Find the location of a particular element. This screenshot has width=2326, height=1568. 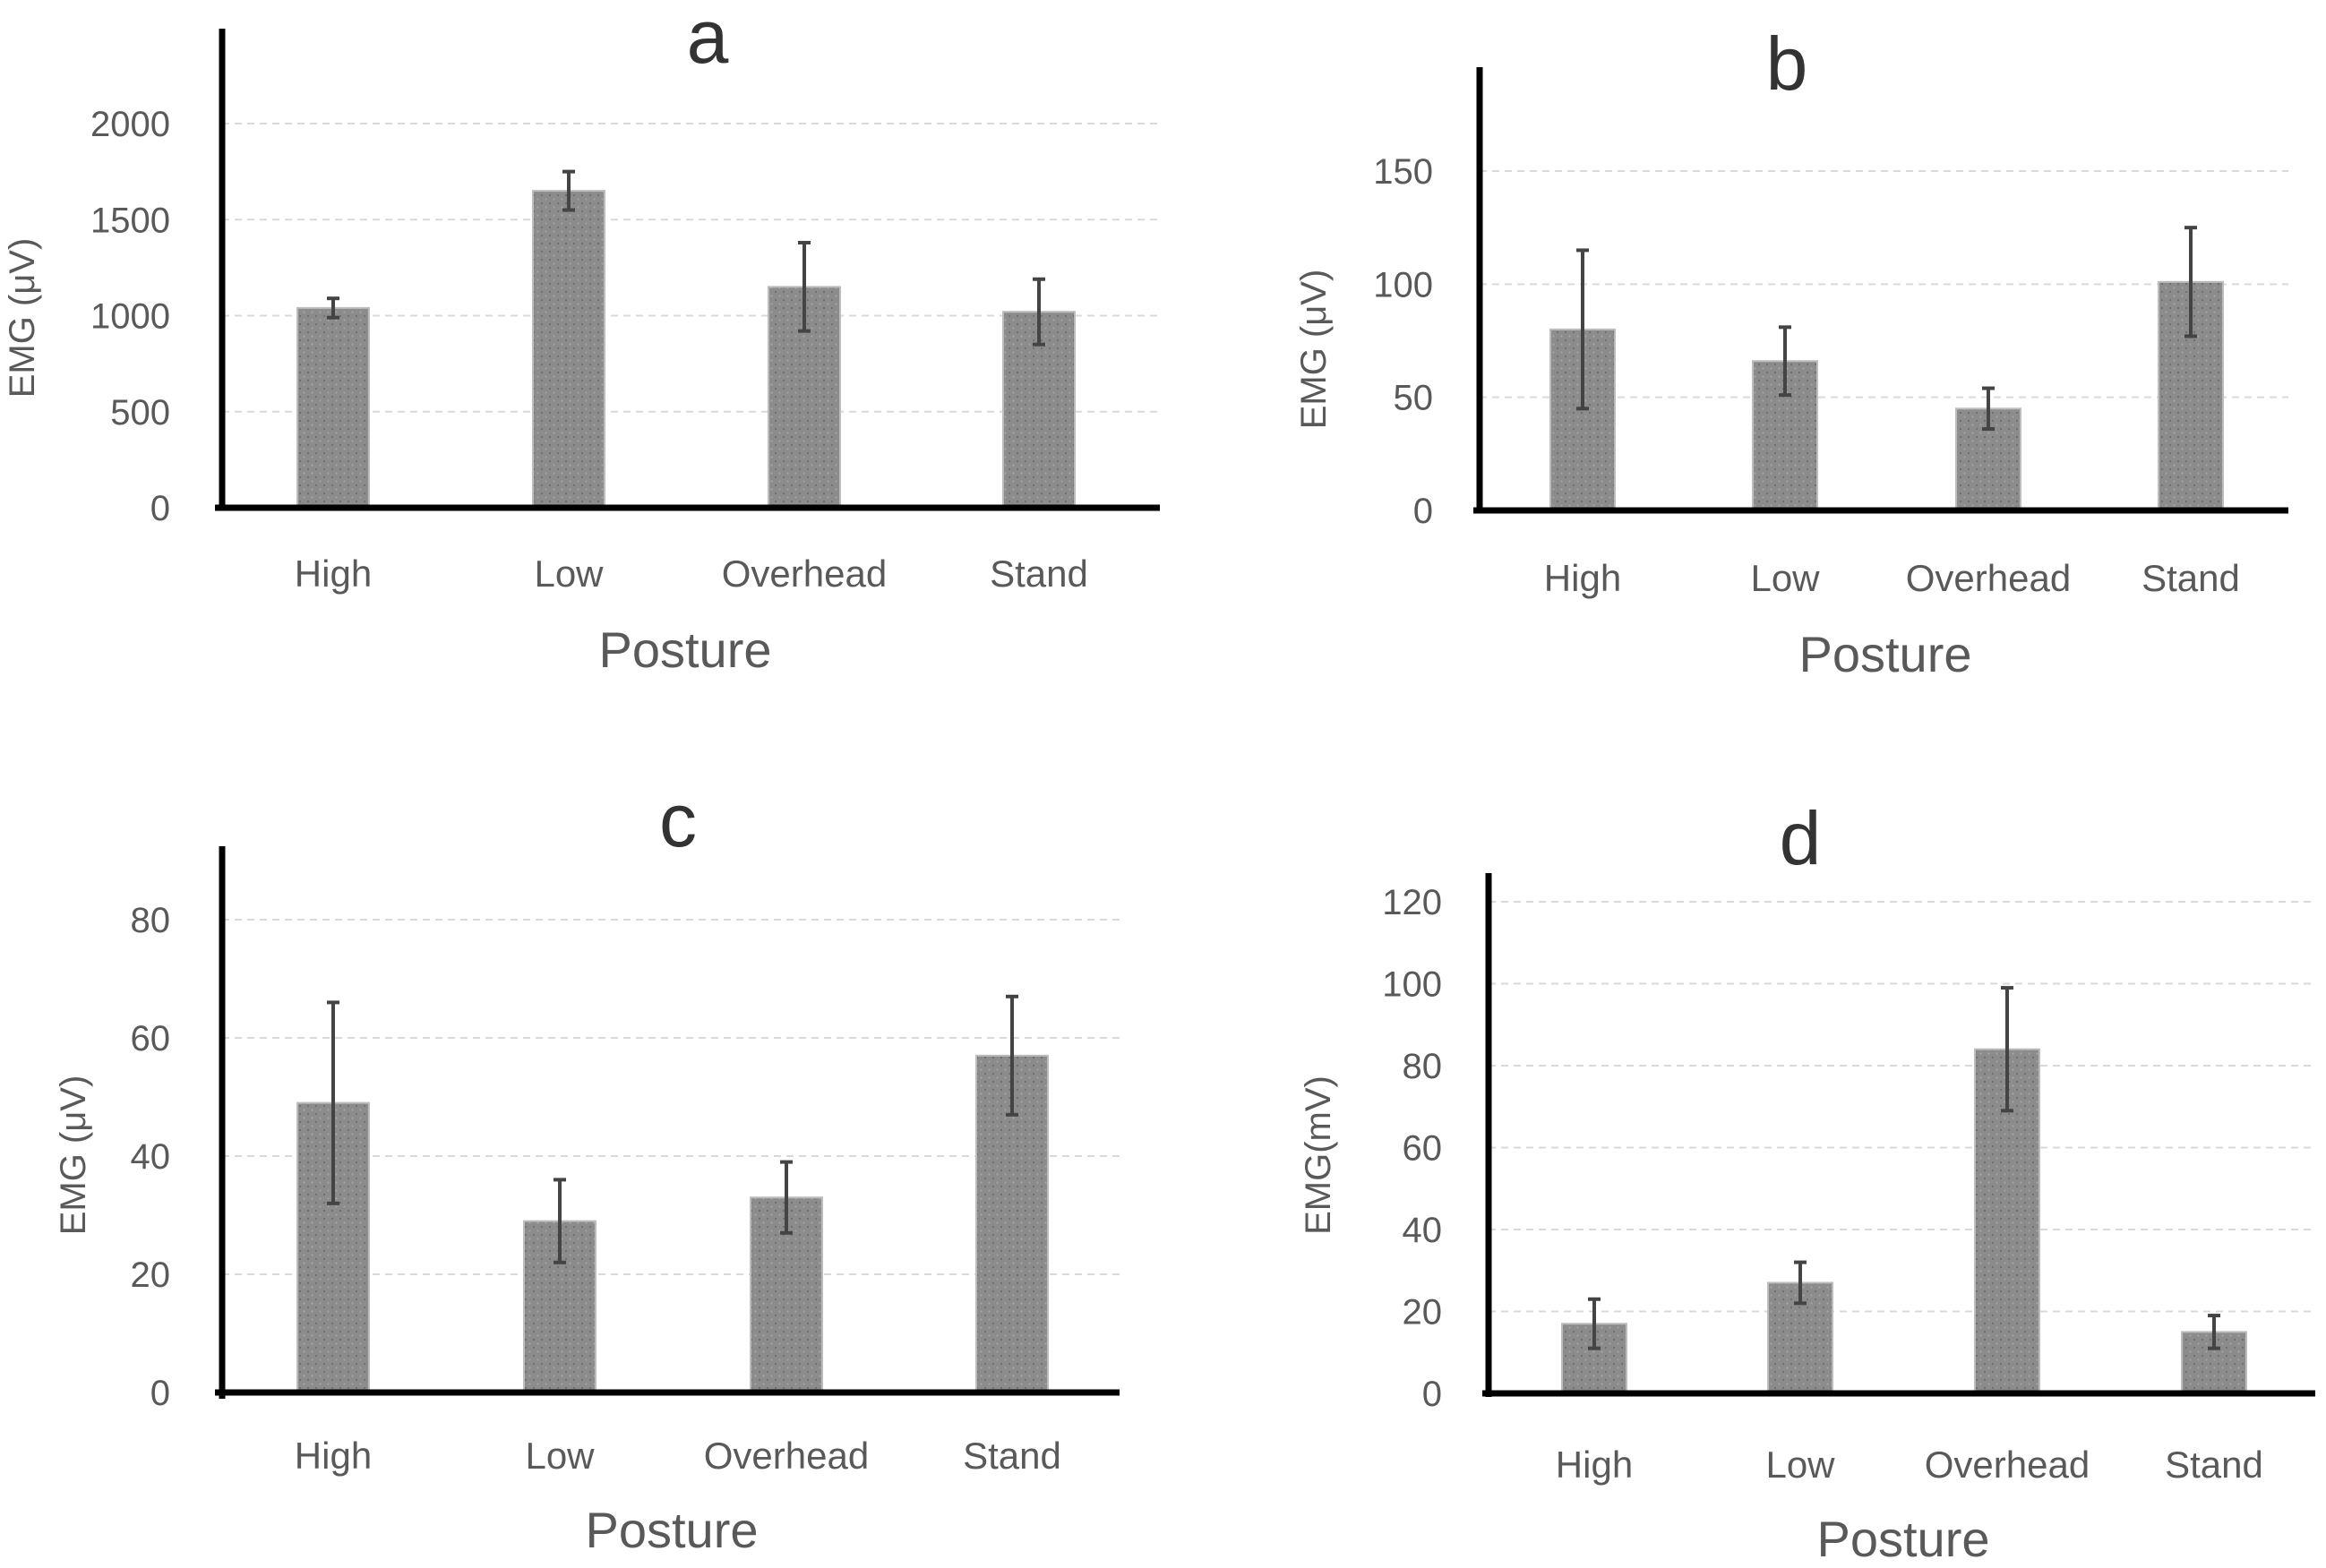

x-axis-title-d: Posture is located at coordinates (1903, 1539).